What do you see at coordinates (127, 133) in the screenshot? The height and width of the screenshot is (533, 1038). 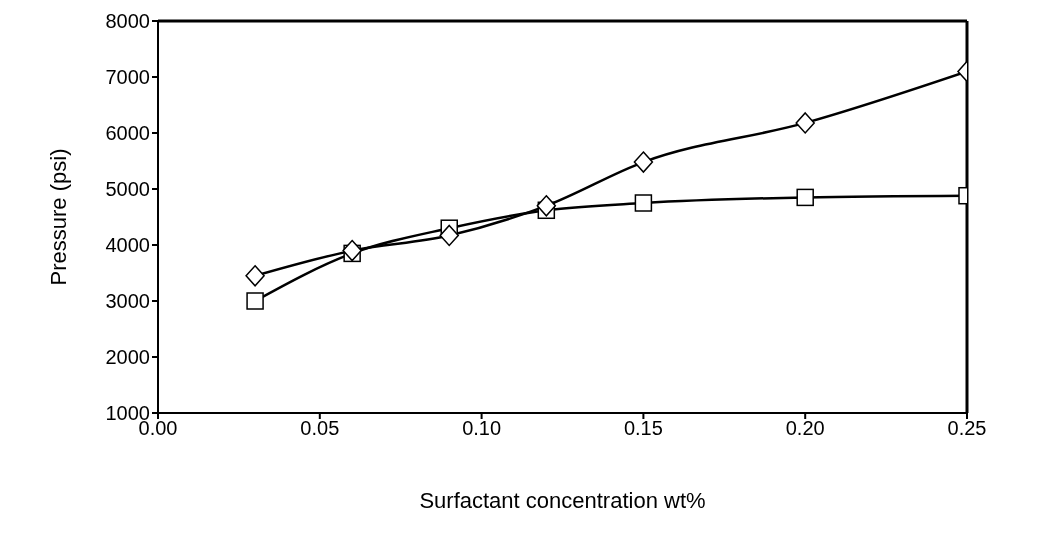 I see `y-tick-label: 6000` at bounding box center [127, 133].